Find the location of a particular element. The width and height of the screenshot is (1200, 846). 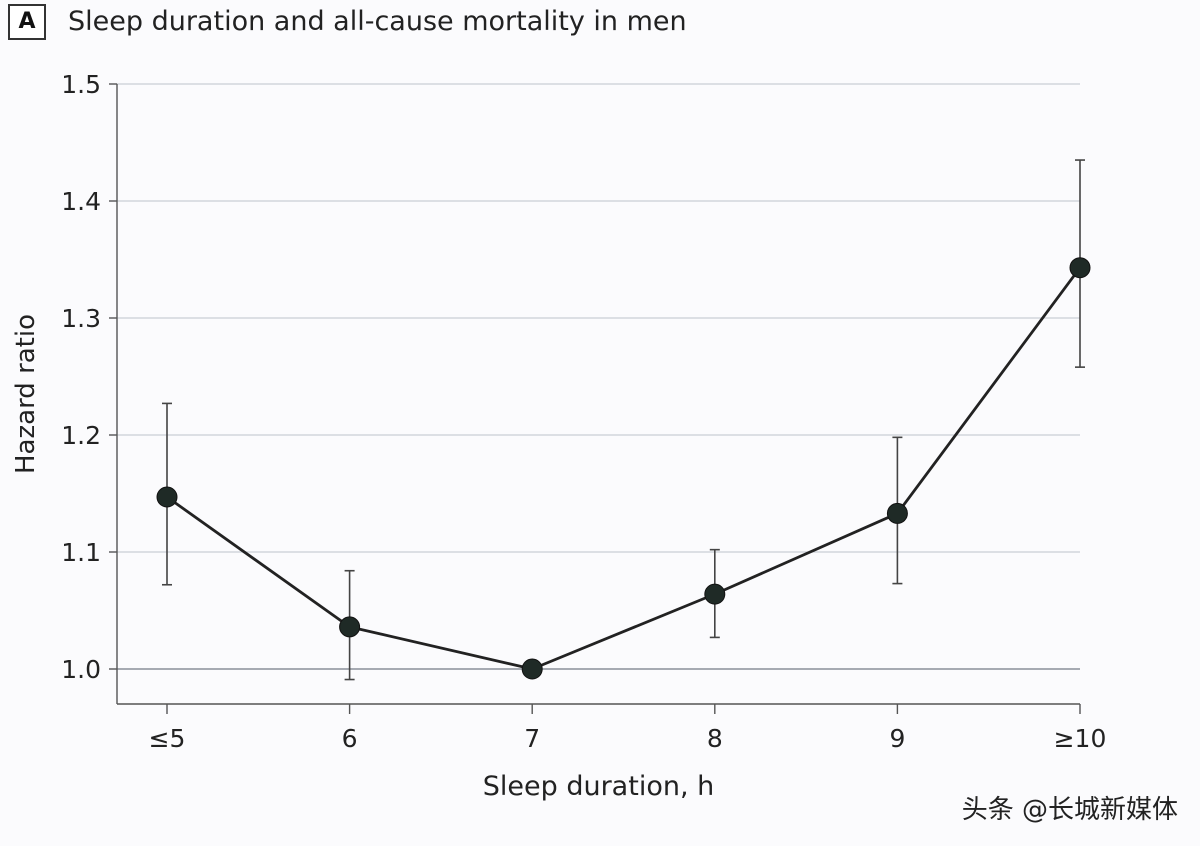

y-tick-label: 1.4 is located at coordinates (81, 201).